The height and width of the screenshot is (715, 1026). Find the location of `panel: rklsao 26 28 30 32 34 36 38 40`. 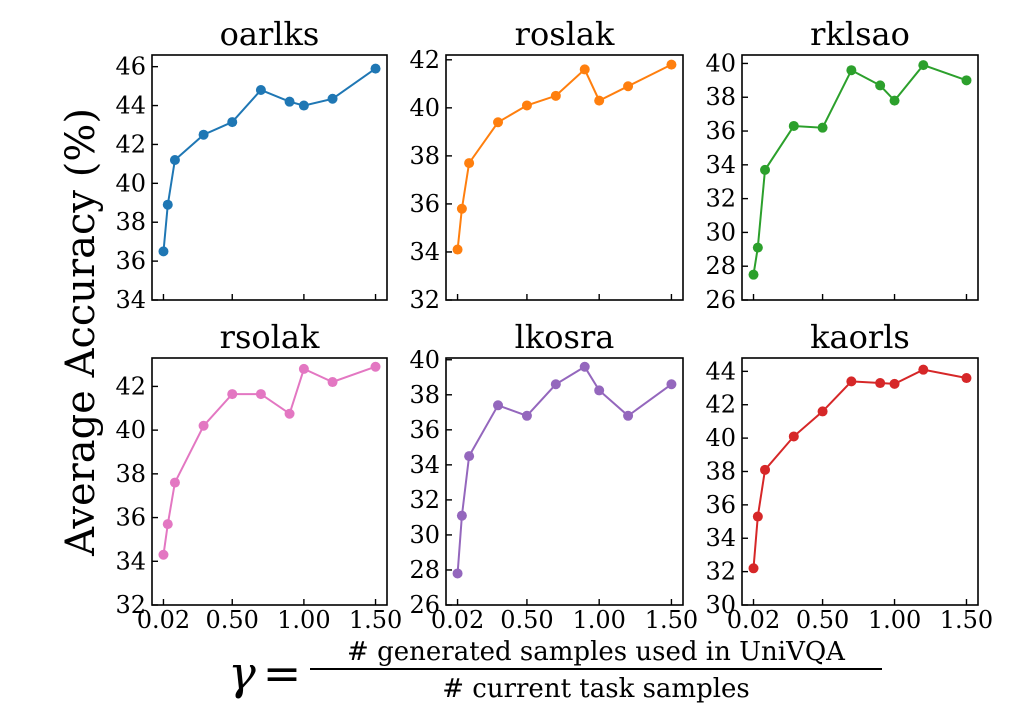

panel: rklsao 26 28 30 32 34 36 38 40 is located at coordinates (842, 164).